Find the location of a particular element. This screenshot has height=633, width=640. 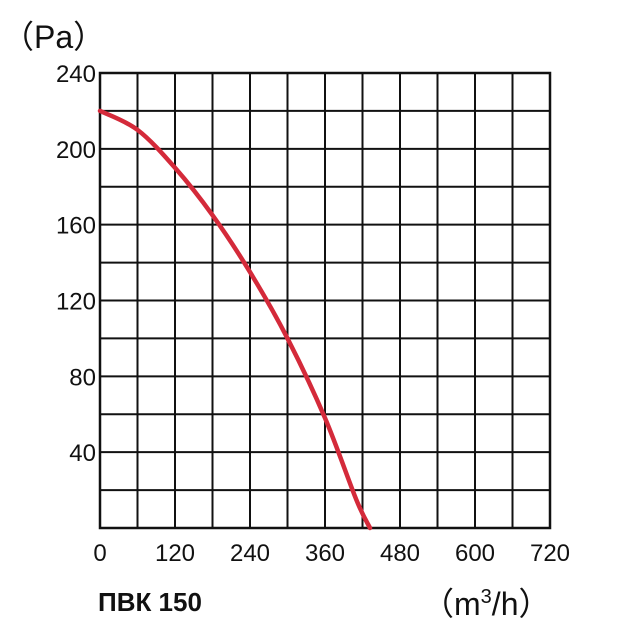

y-axis-ticks: 40 80 120 160 200 240 is located at coordinates (76, 264).